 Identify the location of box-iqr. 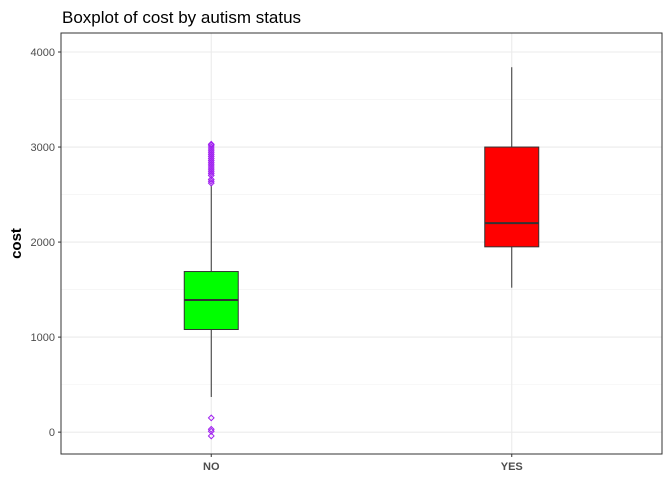
(512, 197).